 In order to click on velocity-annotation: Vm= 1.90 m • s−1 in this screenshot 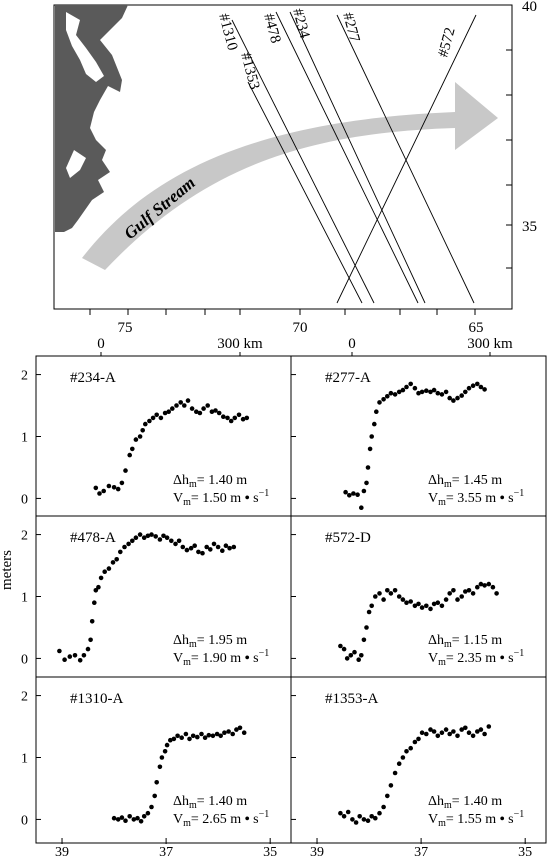, I will do `click(221, 658)`.